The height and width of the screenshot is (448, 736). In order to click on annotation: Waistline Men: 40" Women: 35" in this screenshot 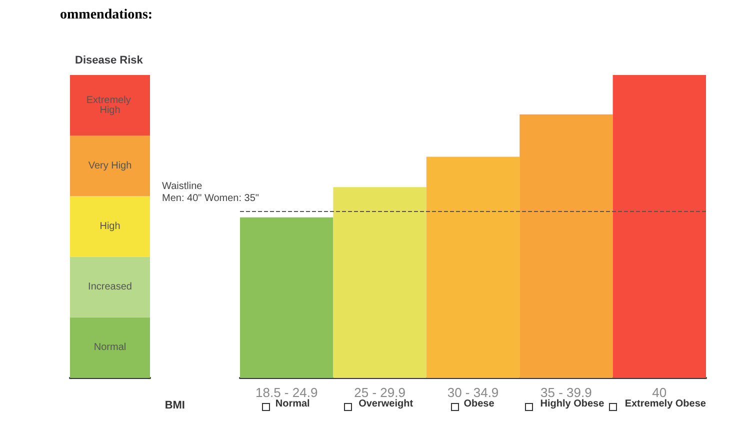, I will do `click(210, 193)`.